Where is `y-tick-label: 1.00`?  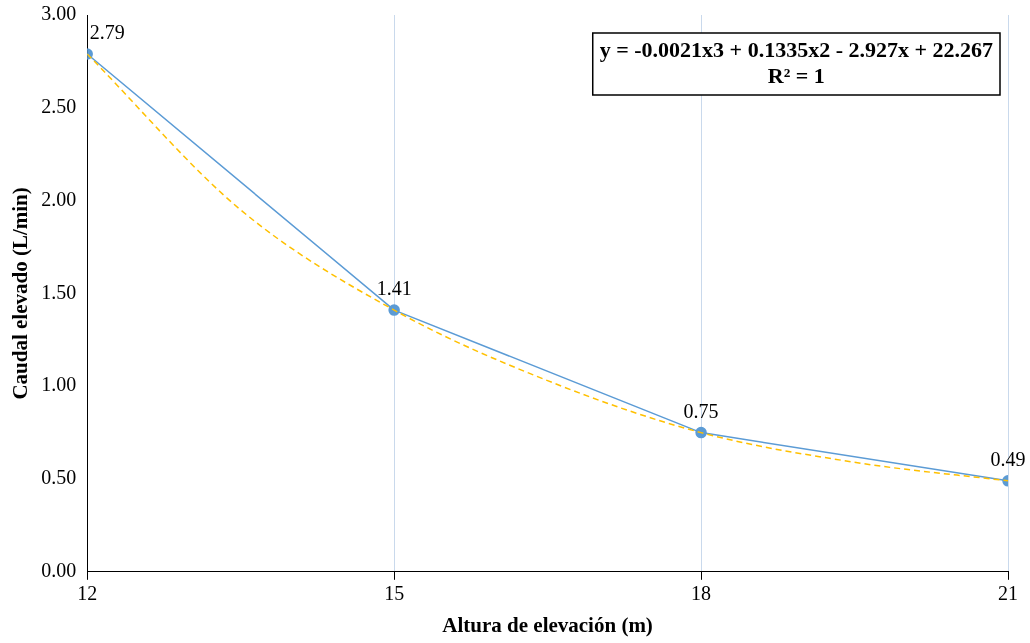 y-tick-label: 1.00 is located at coordinates (59, 384).